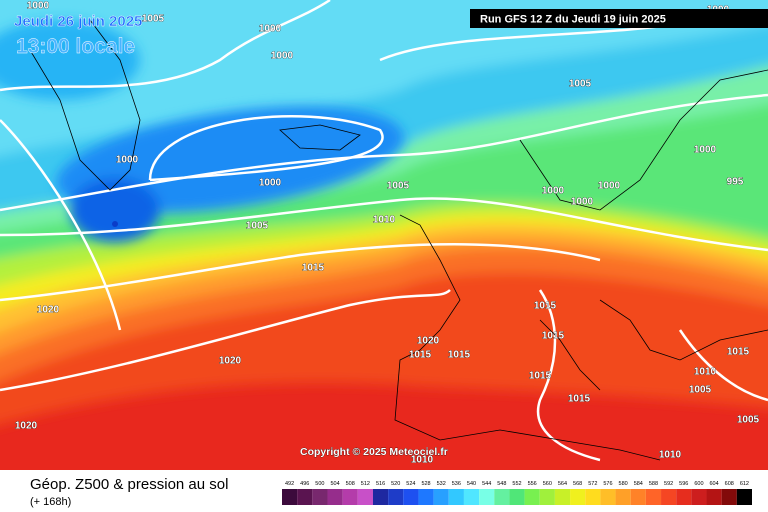  What do you see at coordinates (698, 484) in the screenshot?
I see `colorbar-label: 600` at bounding box center [698, 484].